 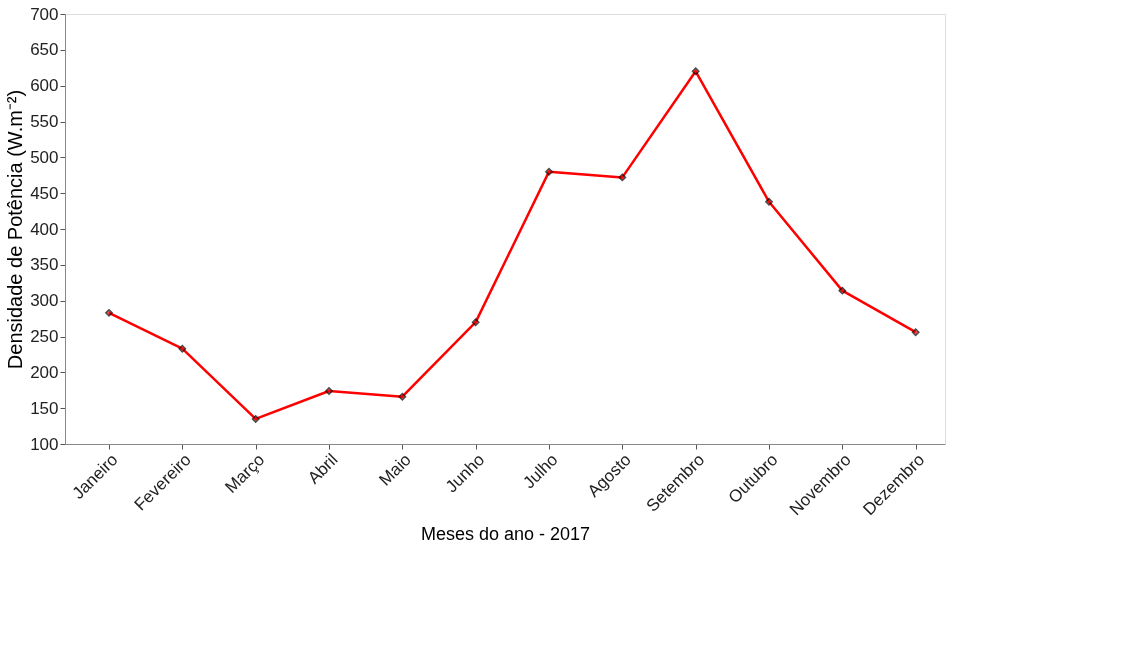 I want to click on y-tick-label: 700, so click(x=44, y=14).